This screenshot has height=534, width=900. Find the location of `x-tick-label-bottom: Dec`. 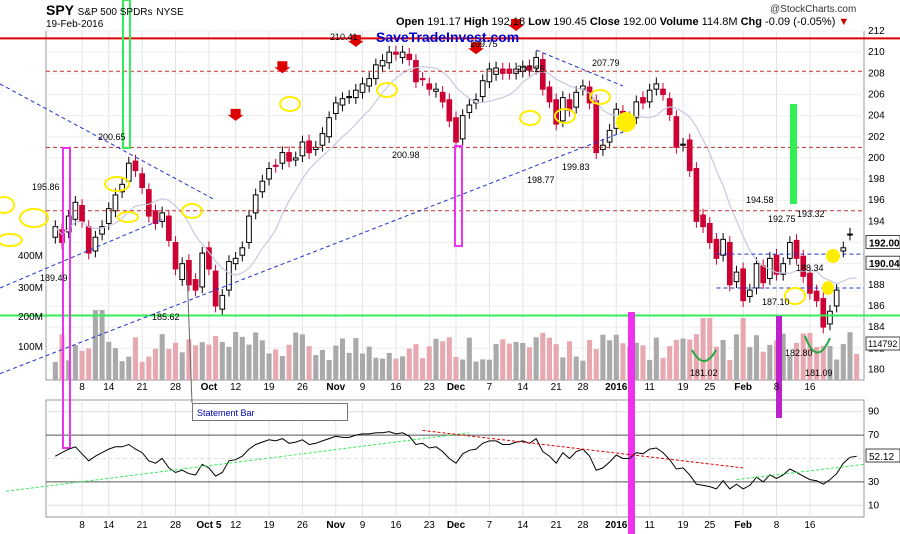

x-tick-label-bottom: Dec is located at coordinates (456, 525).